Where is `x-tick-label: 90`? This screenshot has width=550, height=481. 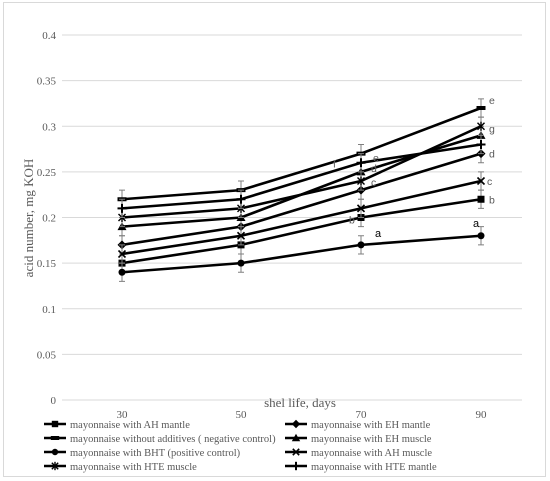
x-tick-label: 90 is located at coordinates (482, 415).